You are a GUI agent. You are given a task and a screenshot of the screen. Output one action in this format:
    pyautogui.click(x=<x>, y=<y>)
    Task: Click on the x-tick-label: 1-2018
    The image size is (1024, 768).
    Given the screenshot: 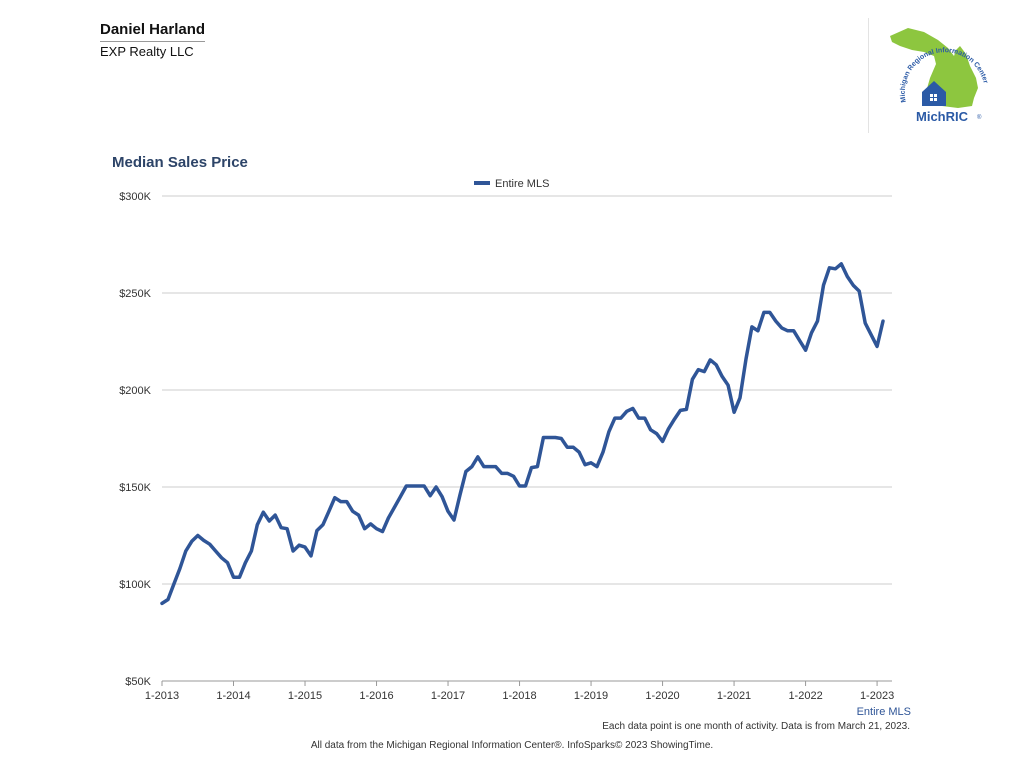 What is the action you would take?
    pyautogui.click(x=519, y=696)
    